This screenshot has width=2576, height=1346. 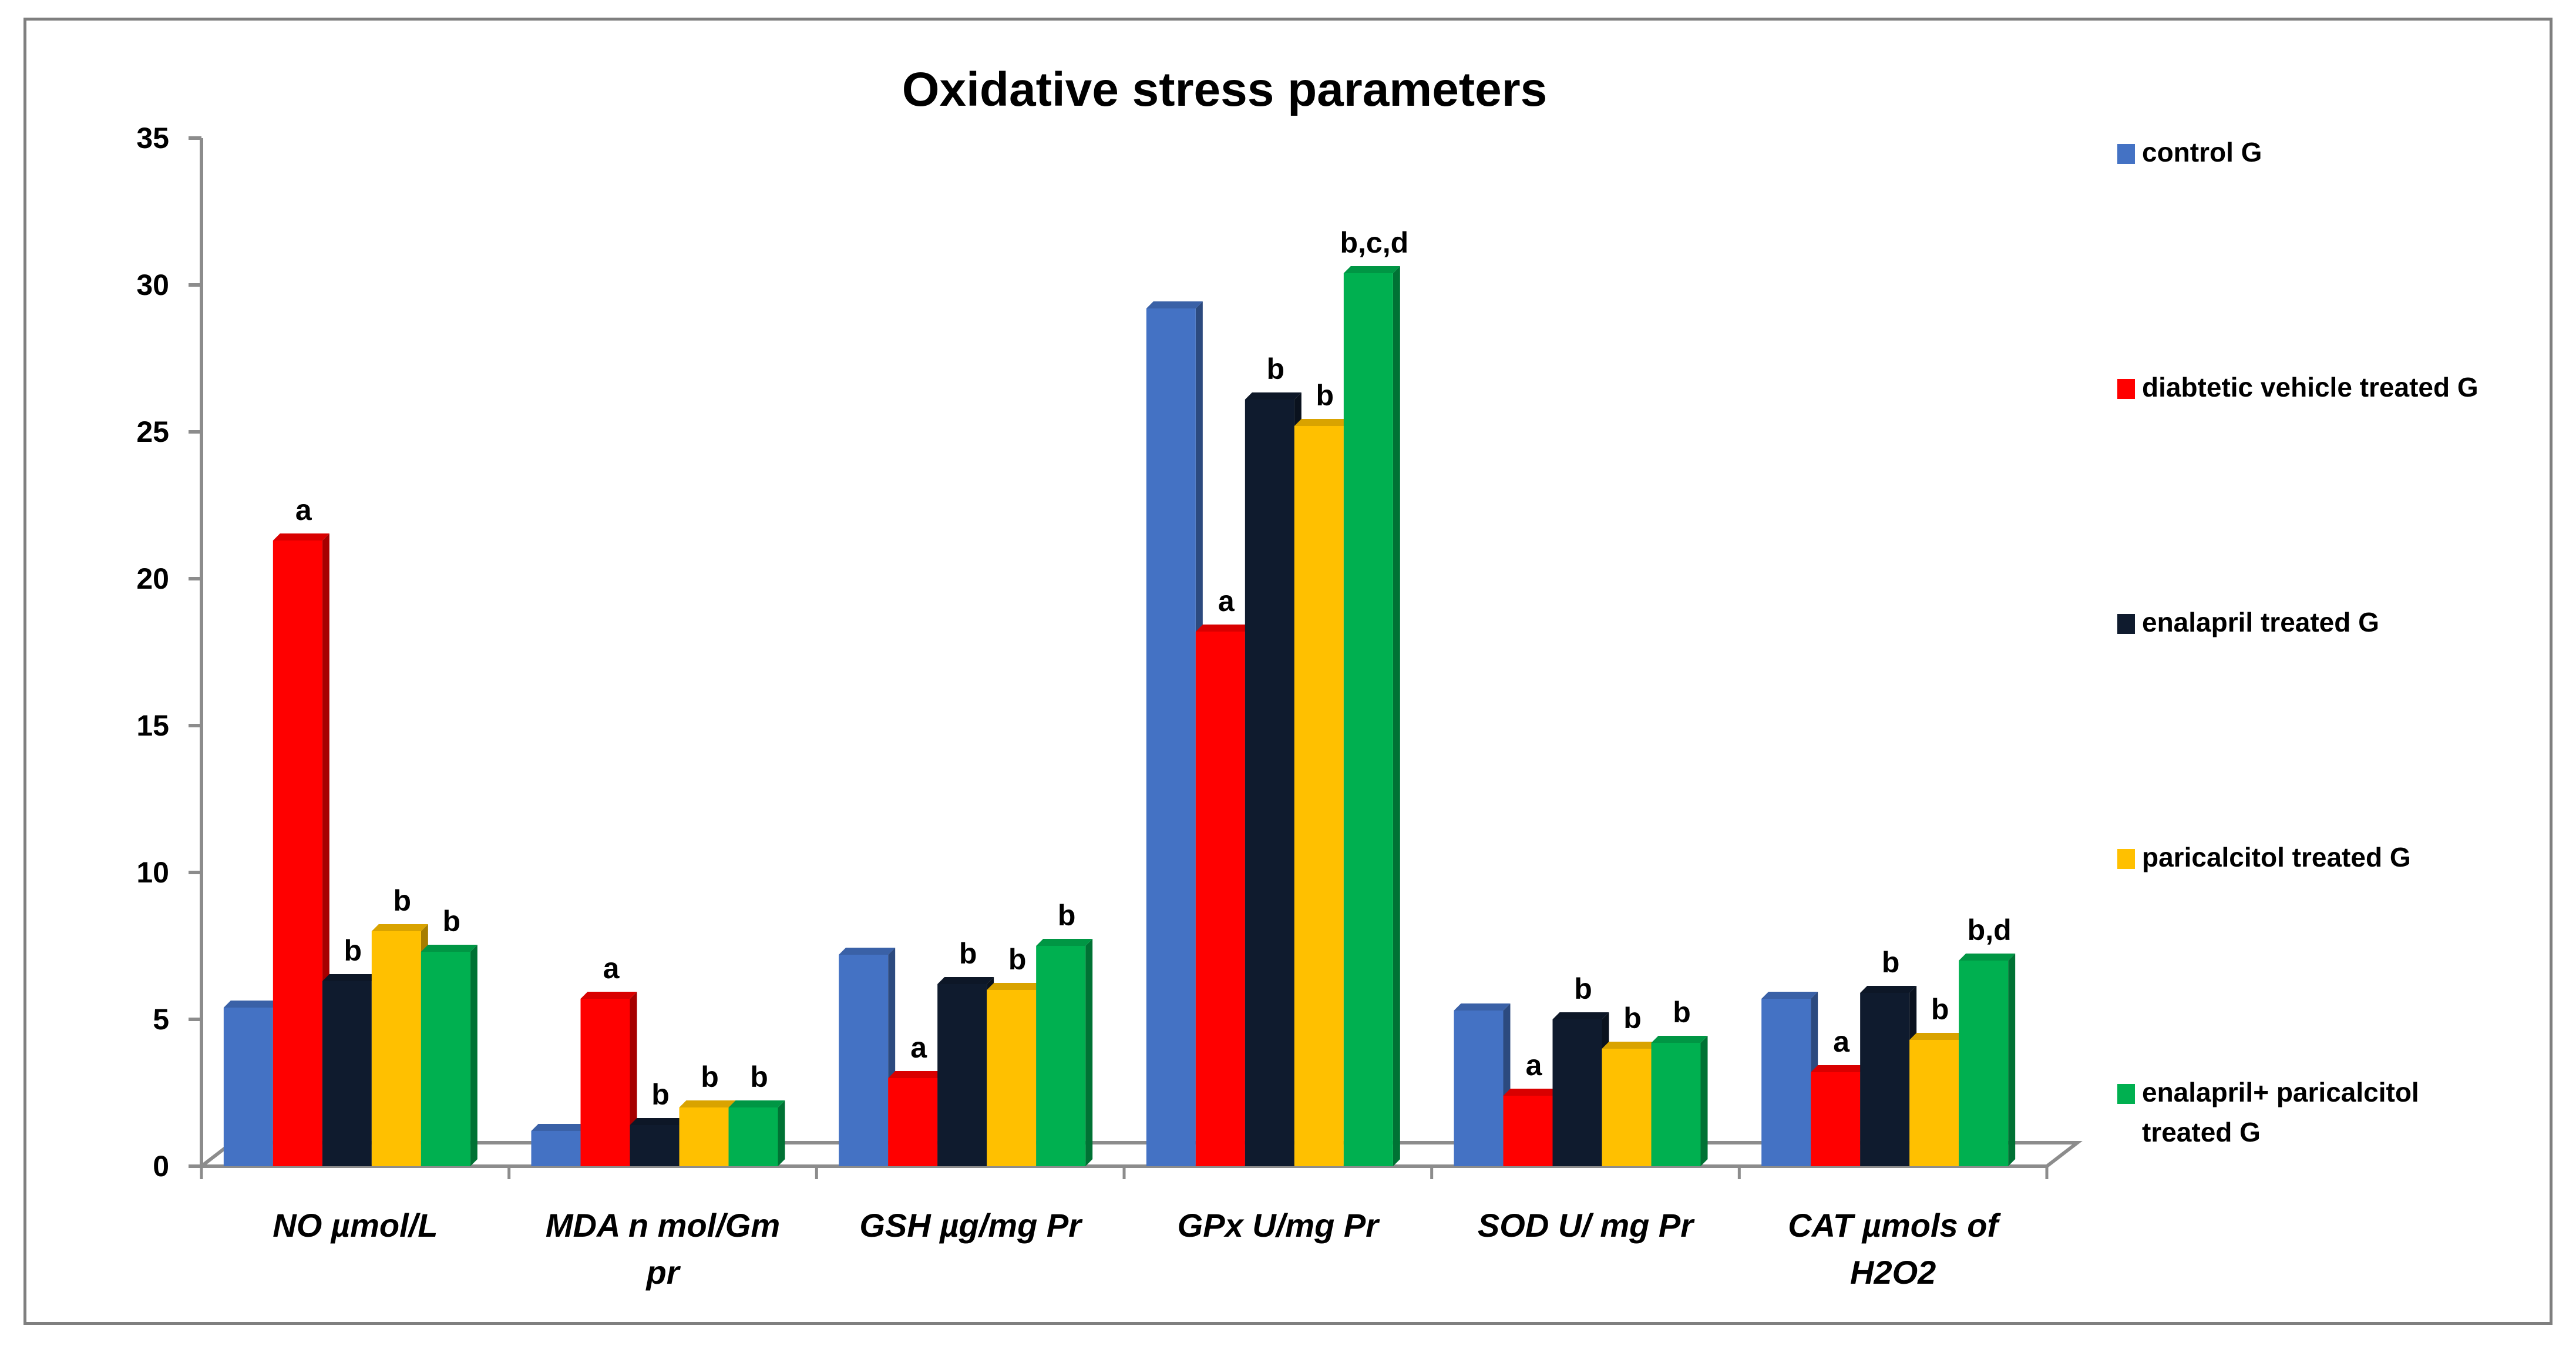 I want to click on legend-label: enalapril+ paricalcitol, so click(x=2280, y=1092).